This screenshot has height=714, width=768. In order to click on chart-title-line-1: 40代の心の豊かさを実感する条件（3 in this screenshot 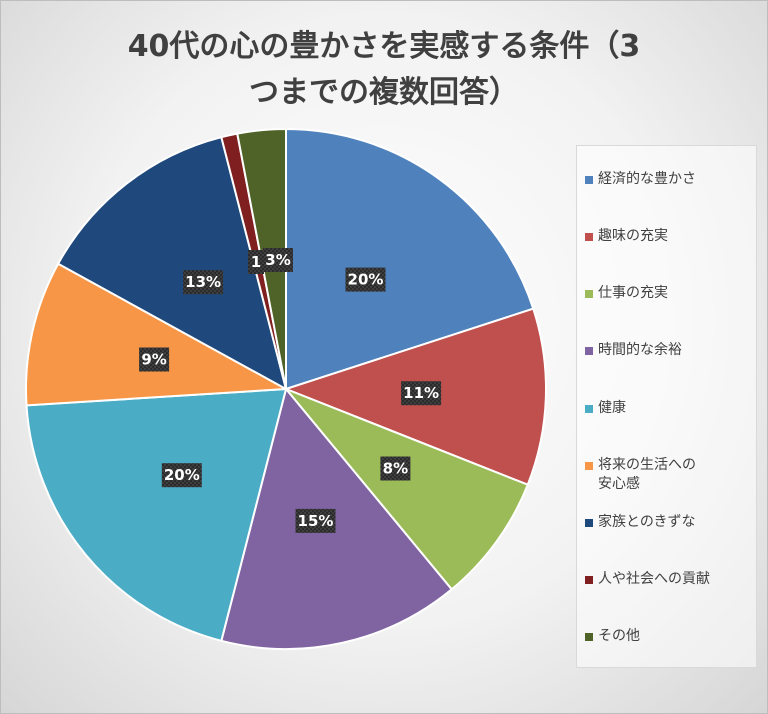, I will do `click(384, 46)`.